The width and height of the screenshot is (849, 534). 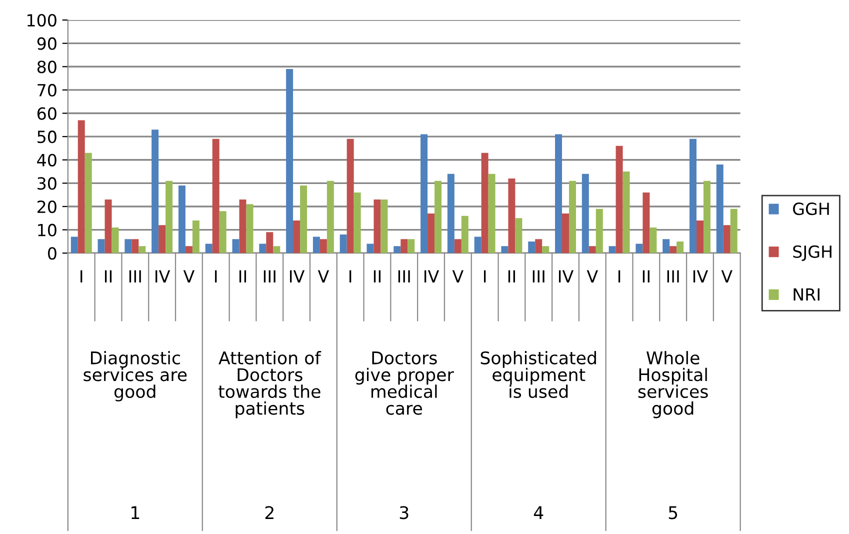 What do you see at coordinates (46, 113) in the screenshot?
I see `y-tick-label: 60` at bounding box center [46, 113].